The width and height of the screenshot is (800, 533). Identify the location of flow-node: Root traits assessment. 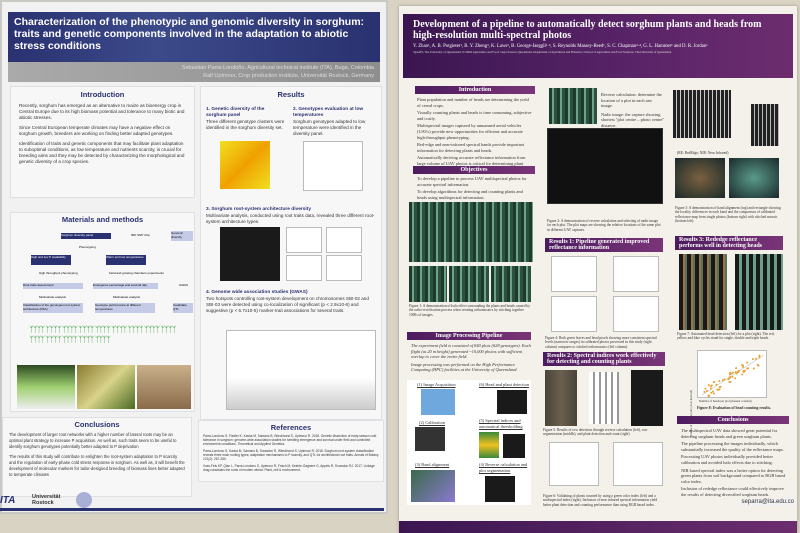
(53, 286).